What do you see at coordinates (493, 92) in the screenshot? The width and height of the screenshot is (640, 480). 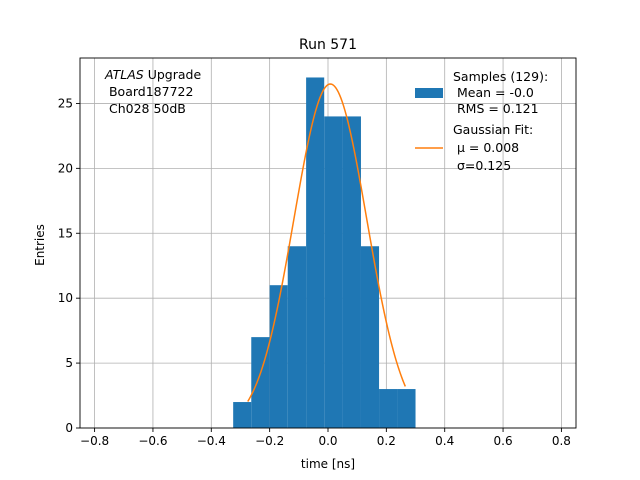 I see `legend-samples-mean: Mean = -0.0` at bounding box center [493, 92].